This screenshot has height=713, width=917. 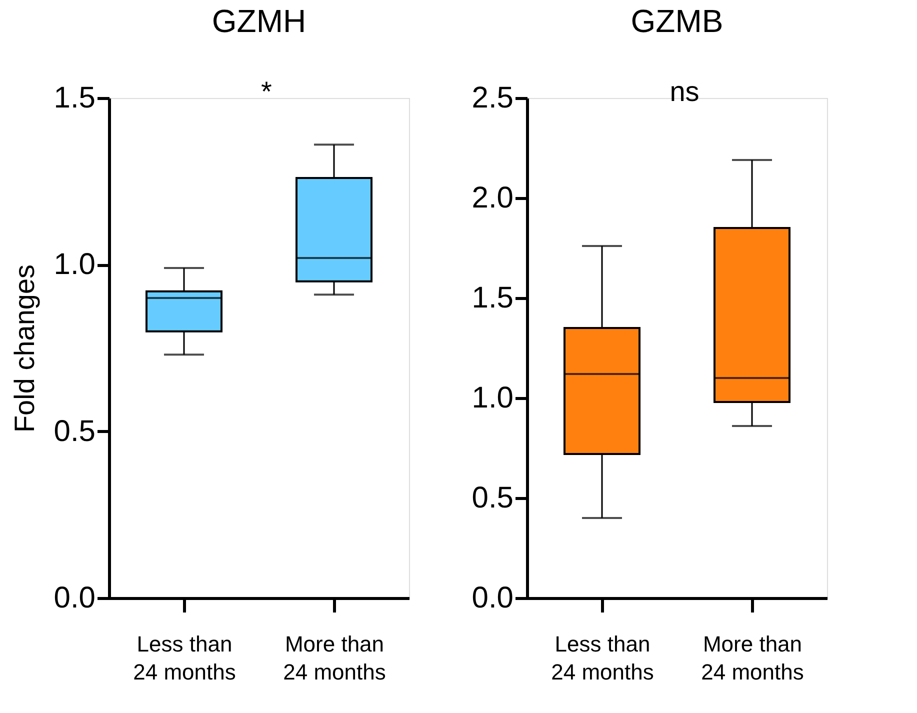 I want to click on annotation: ns, so click(x=685, y=91).